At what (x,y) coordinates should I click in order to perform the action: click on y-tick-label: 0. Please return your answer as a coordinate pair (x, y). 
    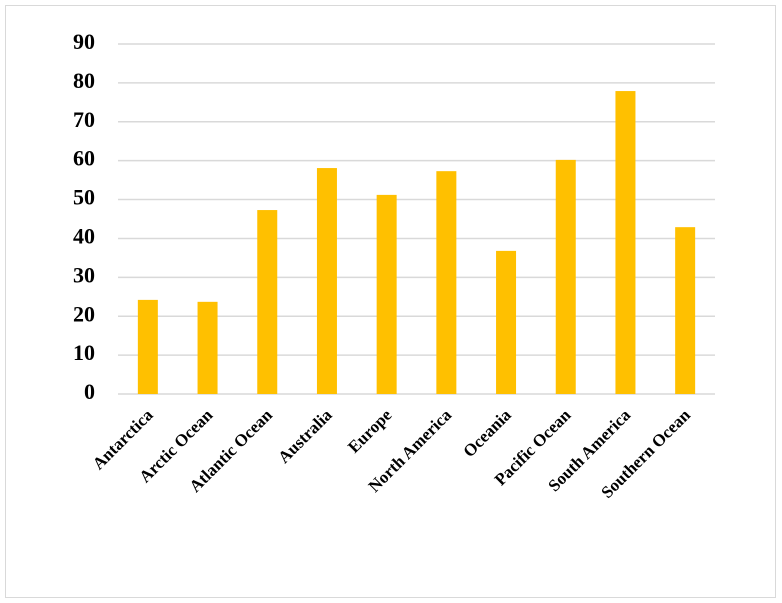
    Looking at the image, I should click on (89, 391).